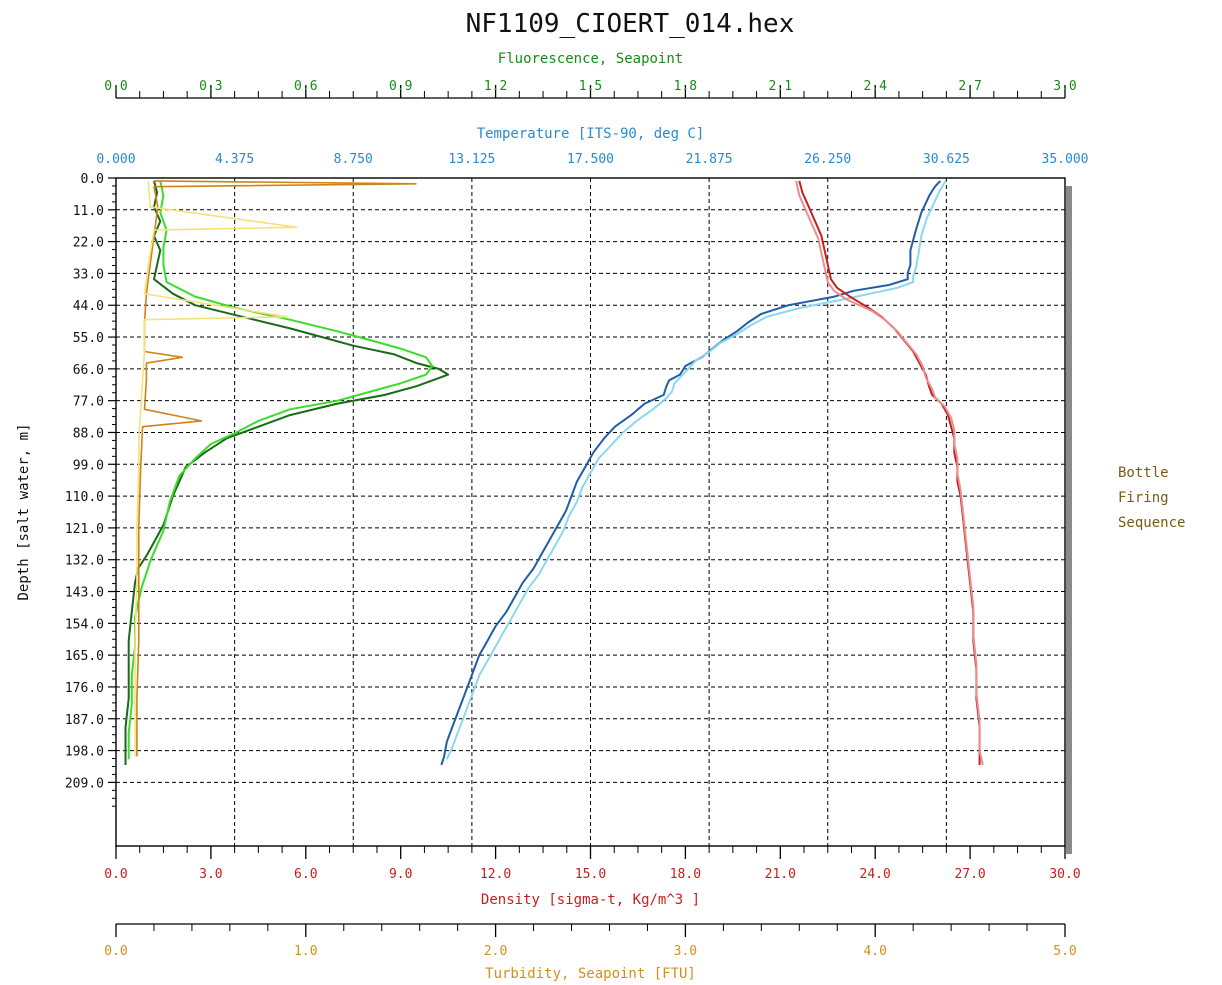 This screenshot has height=985, width=1222. What do you see at coordinates (780, 86) in the screenshot?
I see `fluorescence-tick-label: 2.1` at bounding box center [780, 86].